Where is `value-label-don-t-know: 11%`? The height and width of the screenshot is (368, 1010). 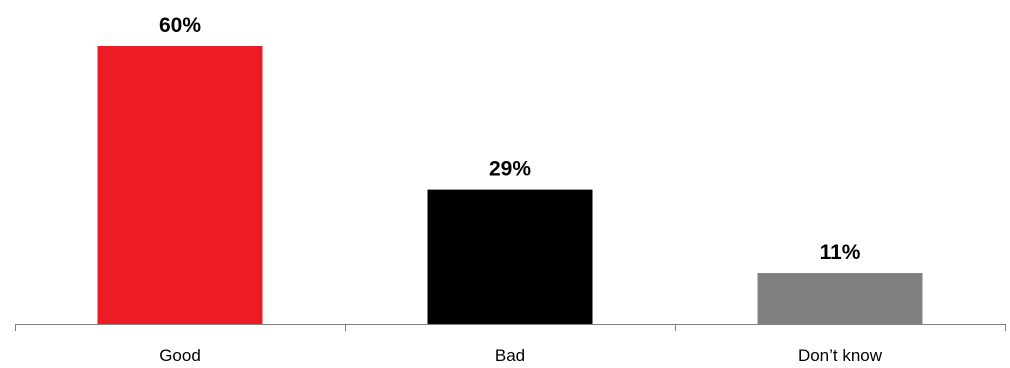 value-label-don-t-know: 11% is located at coordinates (840, 252).